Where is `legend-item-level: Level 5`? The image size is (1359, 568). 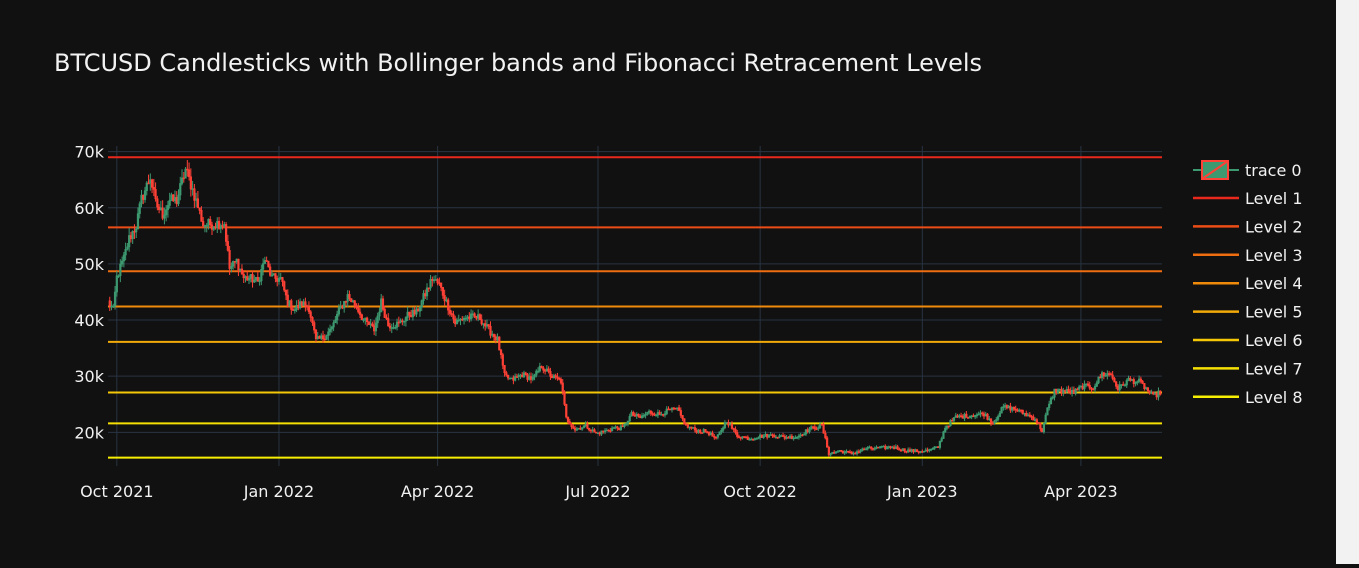 legend-item-level: Level 5 is located at coordinates (1248, 312).